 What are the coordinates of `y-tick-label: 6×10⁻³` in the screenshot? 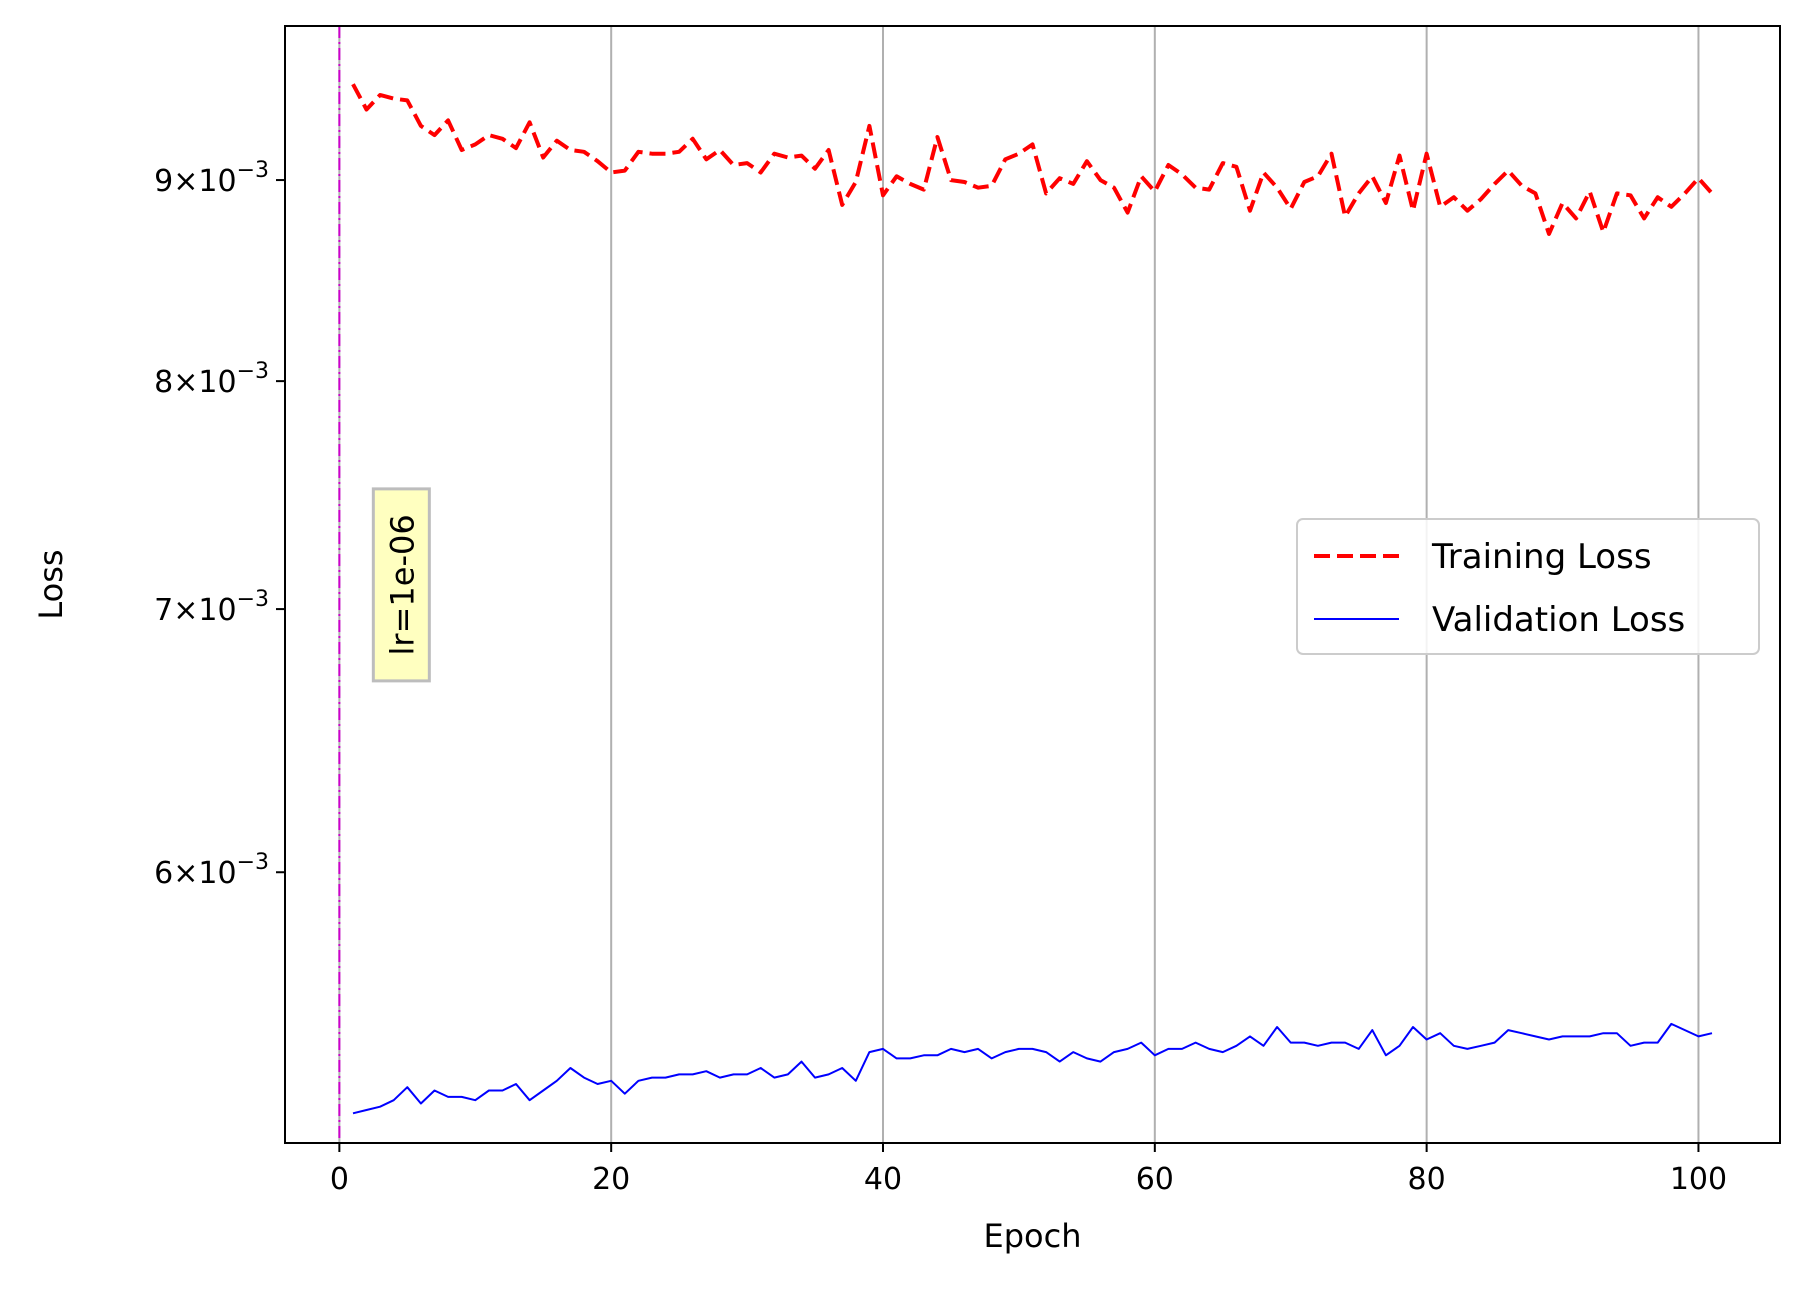 It's located at (211, 870).